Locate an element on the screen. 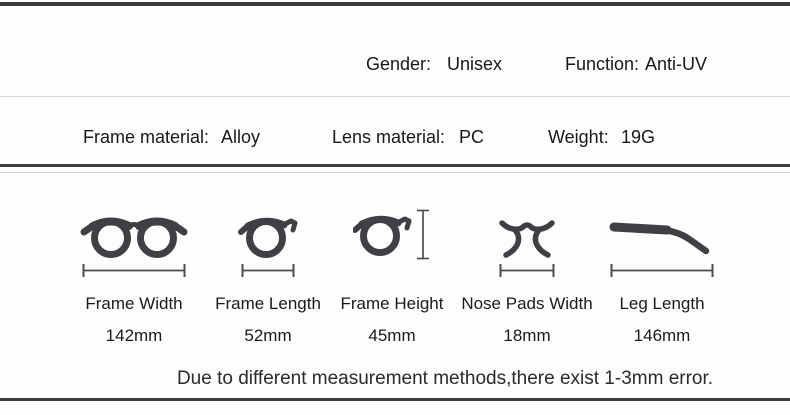 Image resolution: width=790 pixels, height=415 pixels. measurement-frame-height: Frame Height 45mm is located at coordinates (392, 275).